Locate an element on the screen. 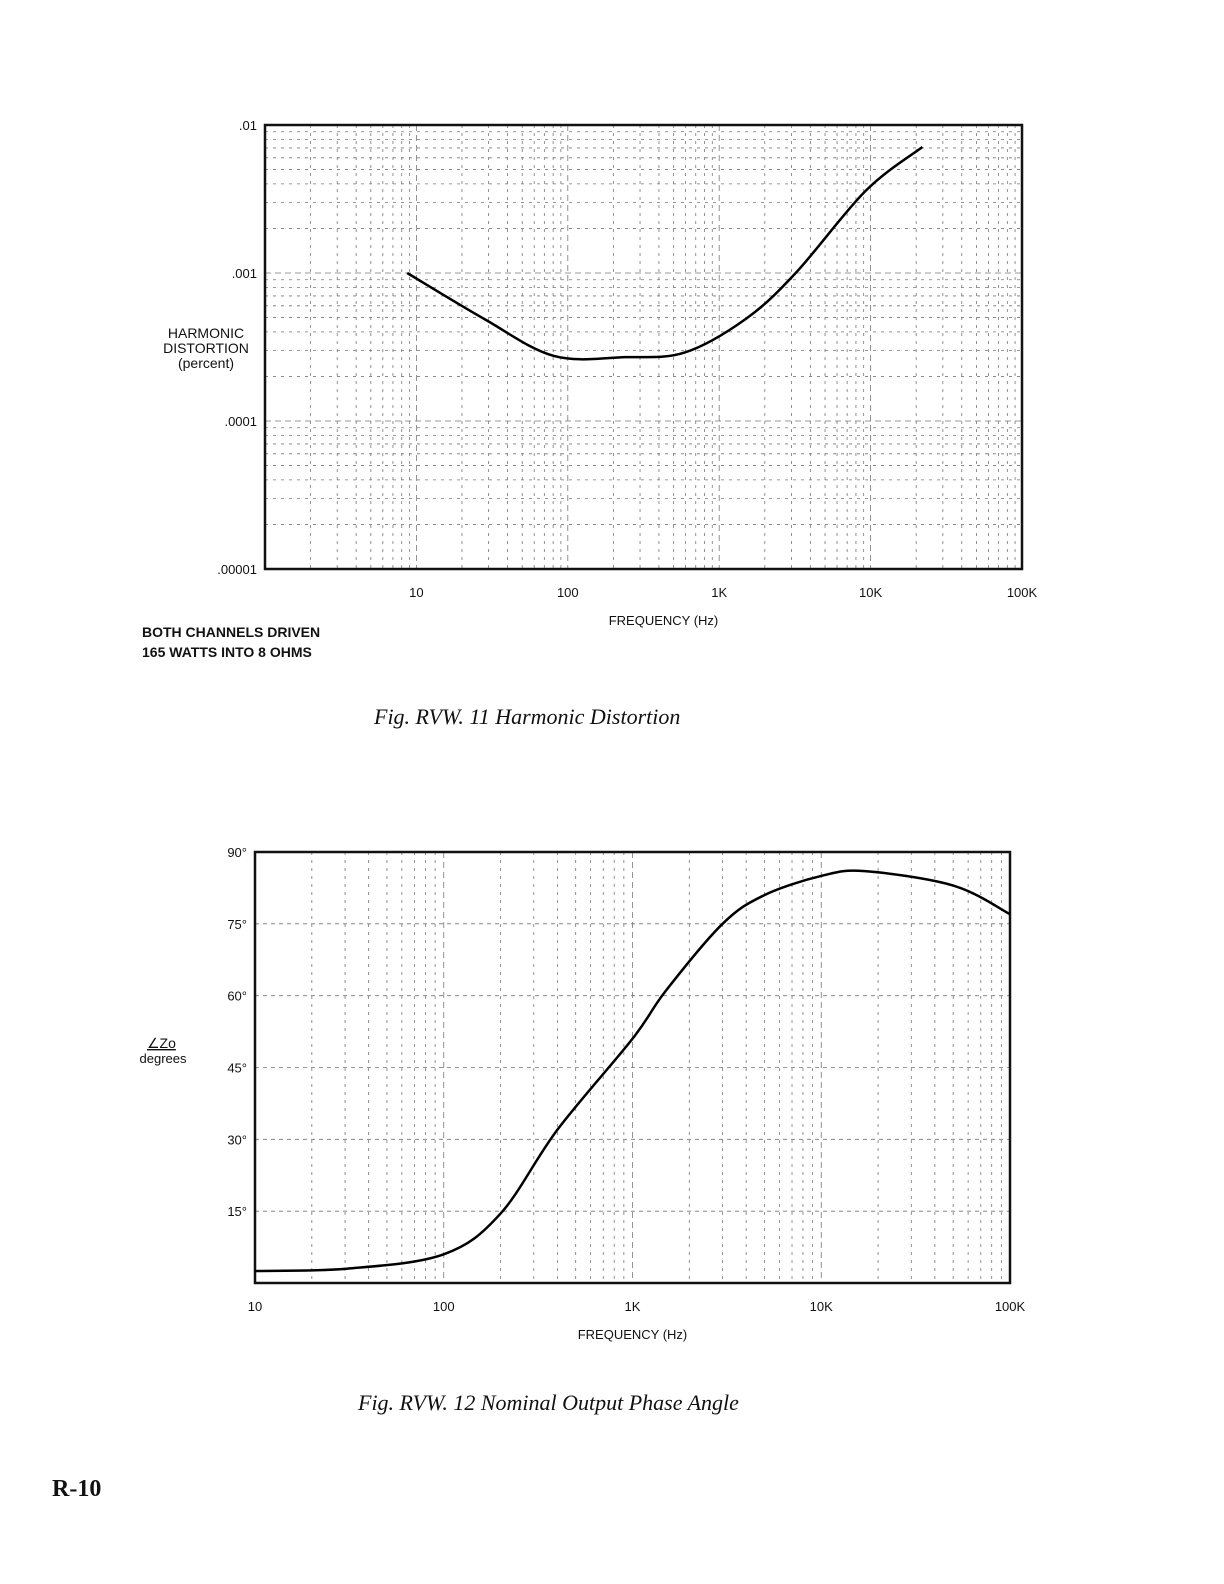 This screenshot has width=1224, height=1584. y-axis-units: degrees is located at coordinates (163, 1058).